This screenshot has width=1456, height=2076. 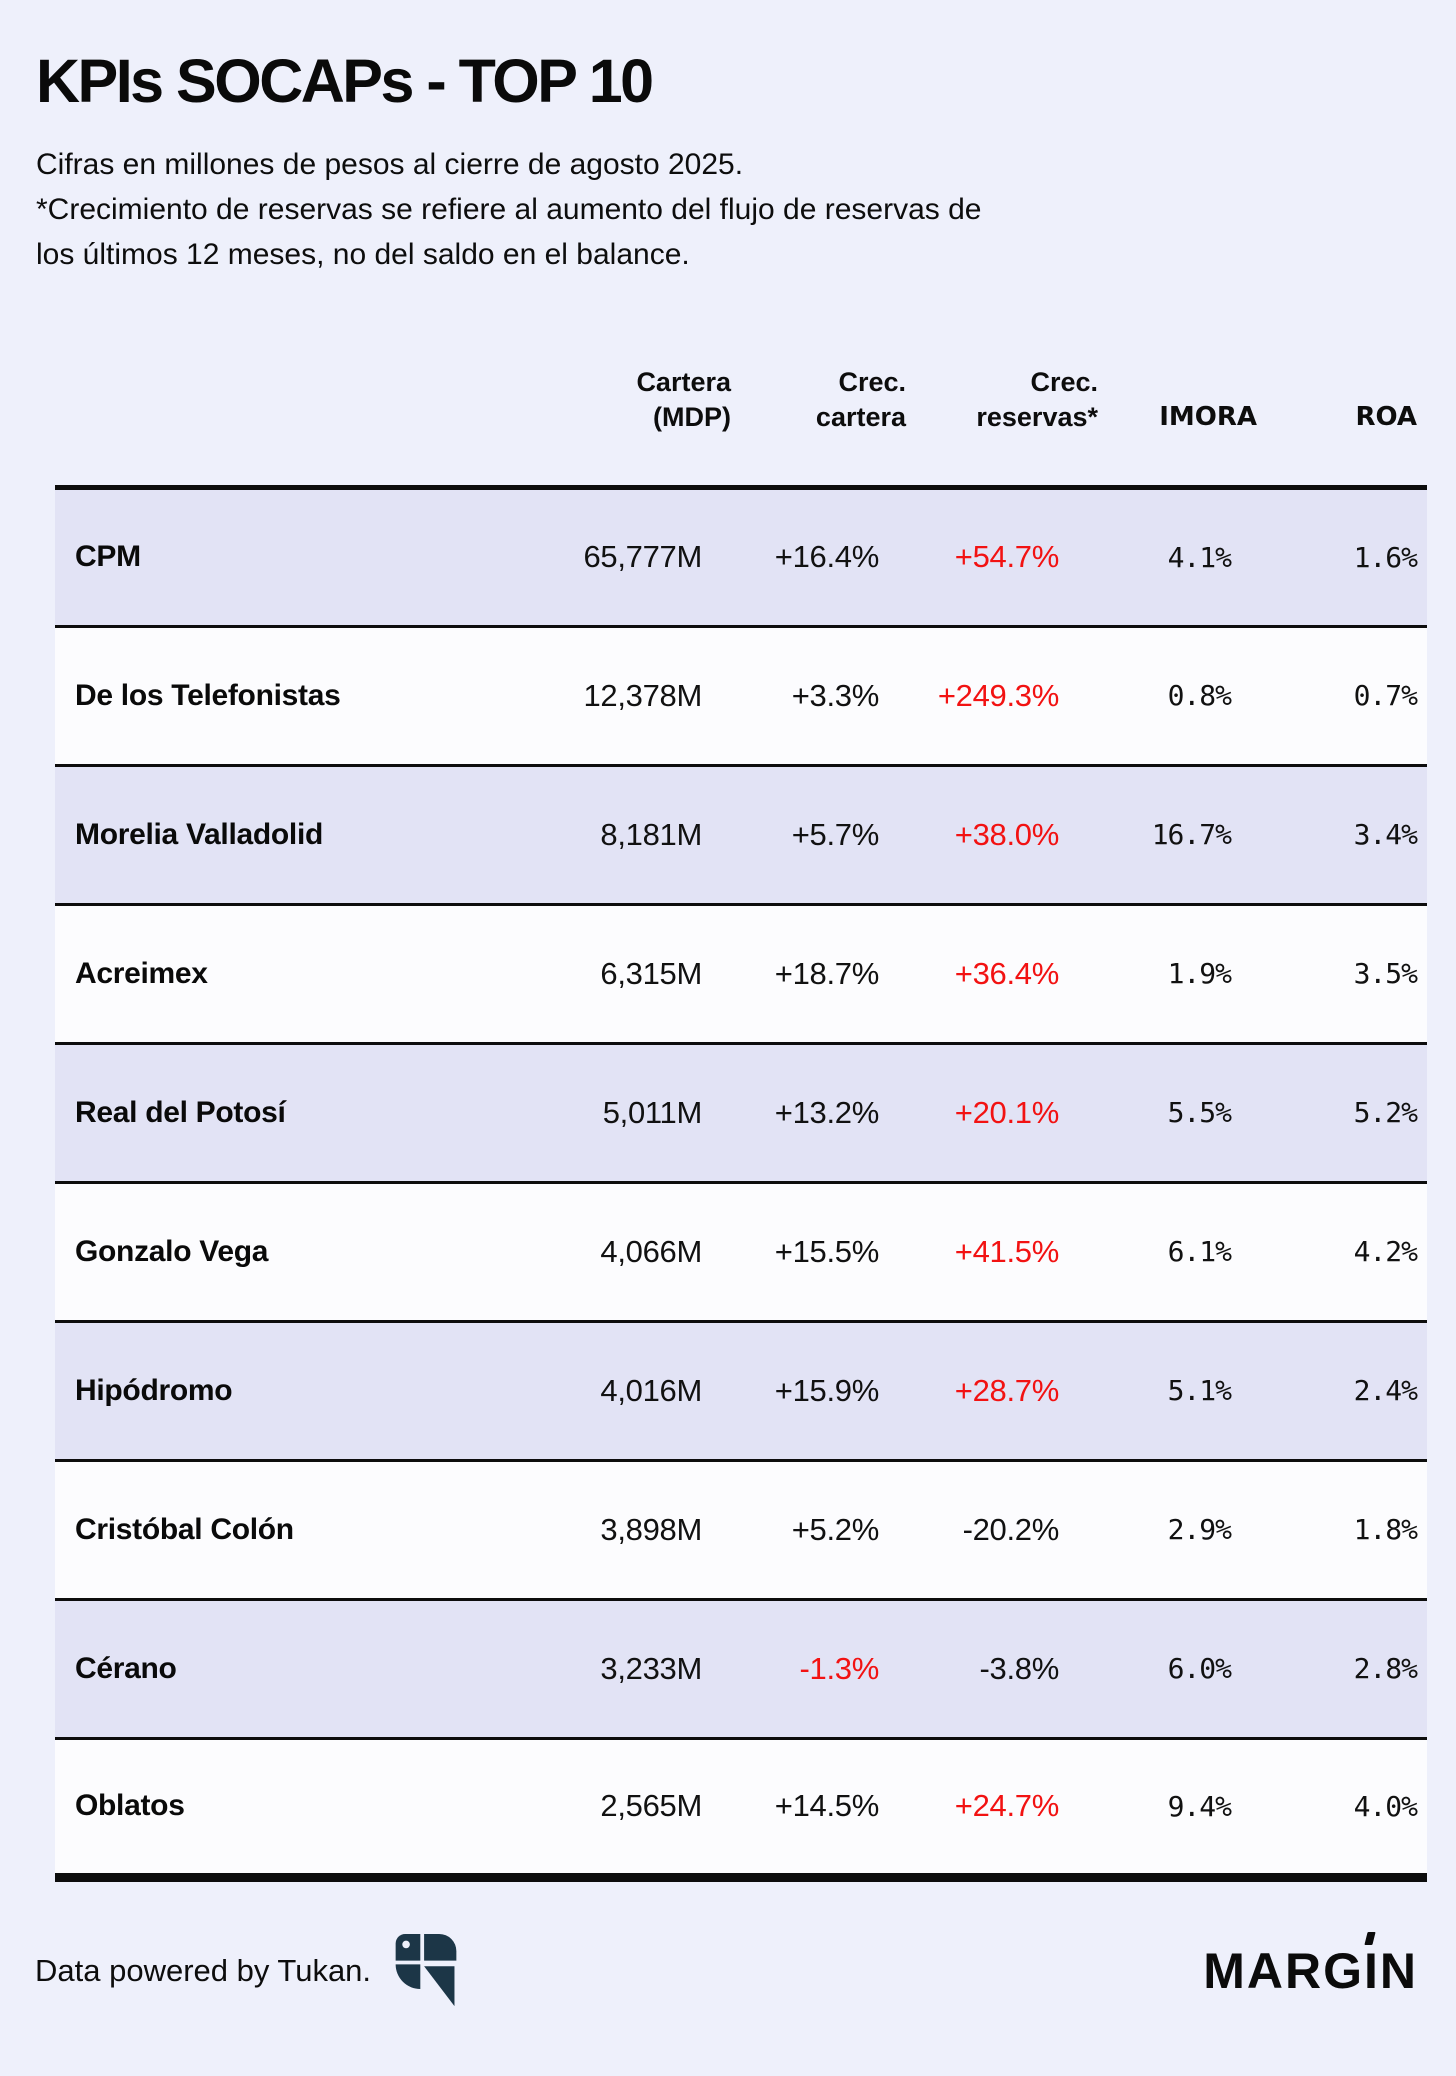 I want to click on crec-cartera-cell: +18.7%, so click(x=827, y=973).